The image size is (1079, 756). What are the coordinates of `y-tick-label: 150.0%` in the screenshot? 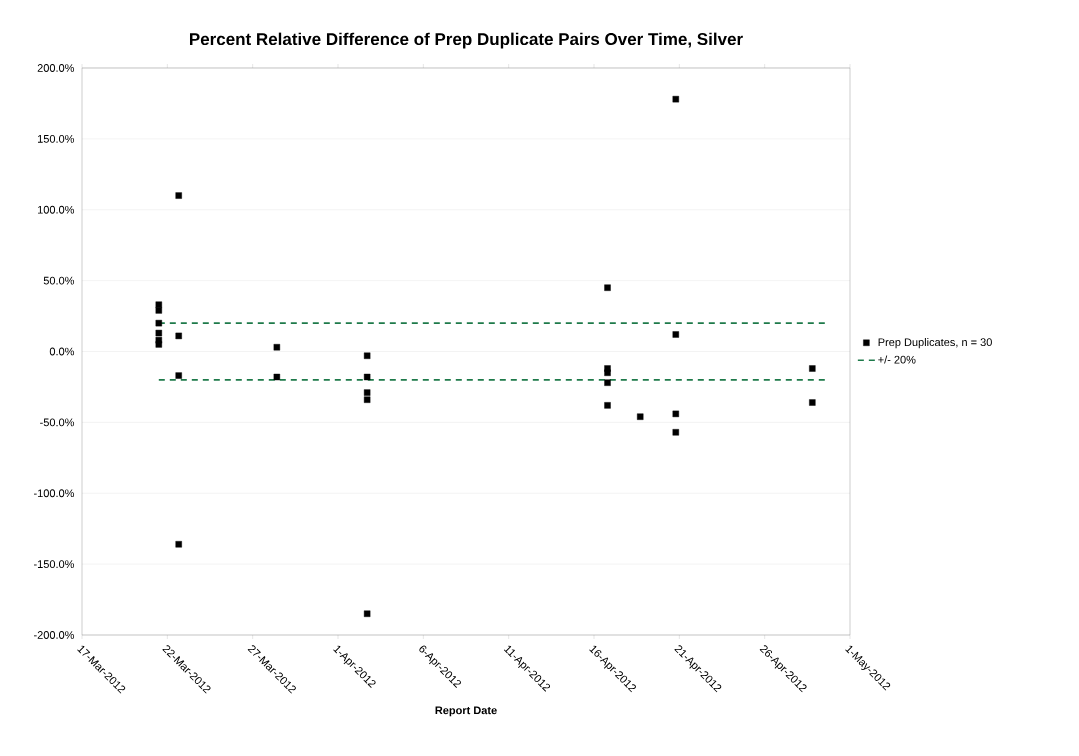 It's located at (56, 138).